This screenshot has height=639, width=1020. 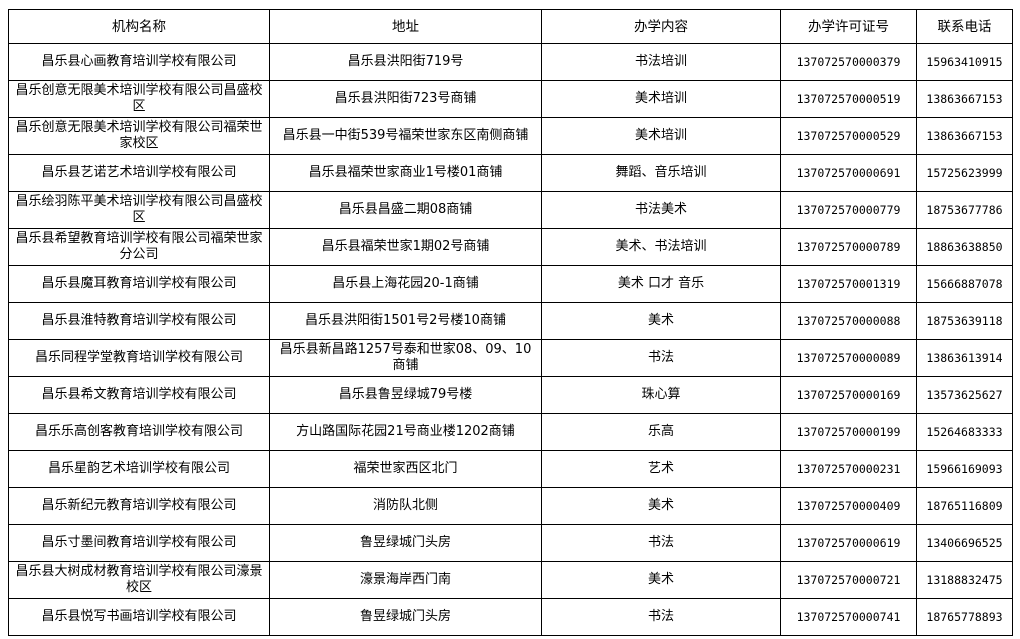 I want to click on cell-phone: 13406696525, so click(x=964, y=543).